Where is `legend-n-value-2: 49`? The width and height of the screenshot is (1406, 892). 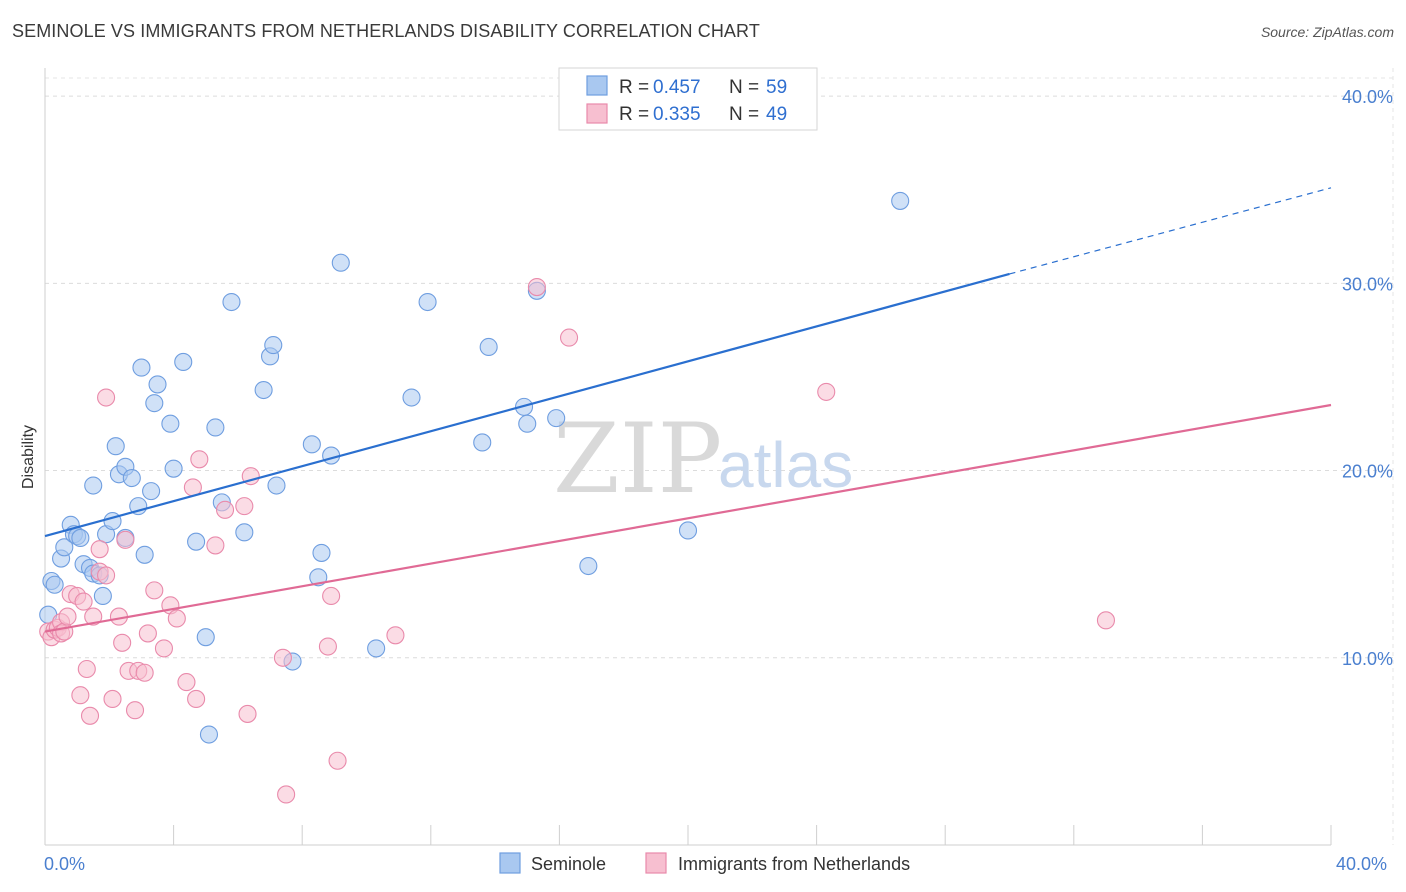
legend-n-value-2: 49 is located at coordinates (776, 114).